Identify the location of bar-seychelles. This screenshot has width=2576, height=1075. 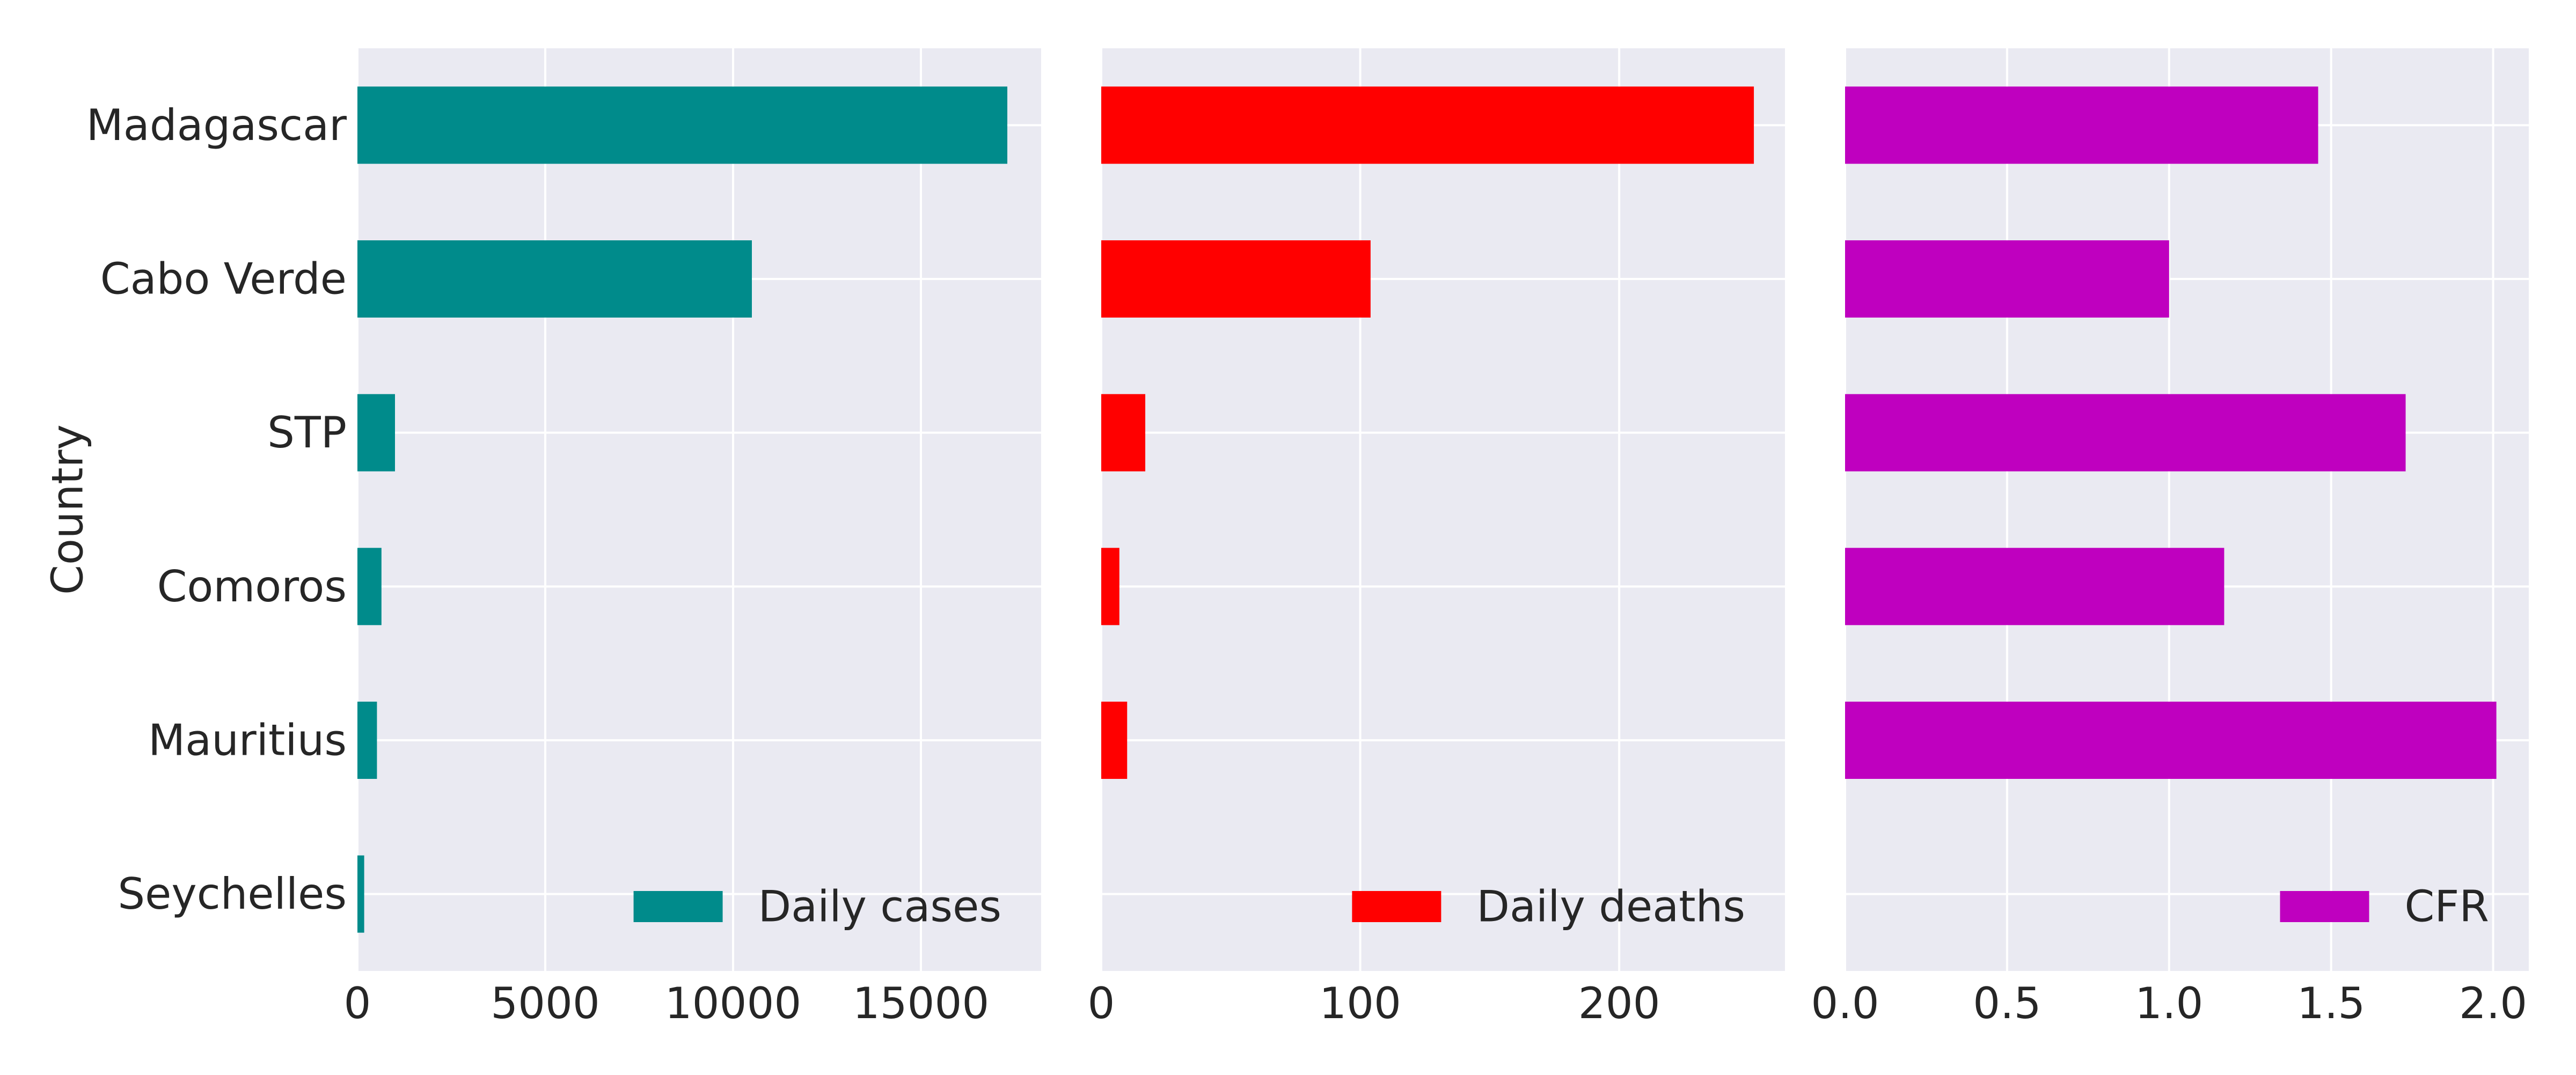
(360, 894).